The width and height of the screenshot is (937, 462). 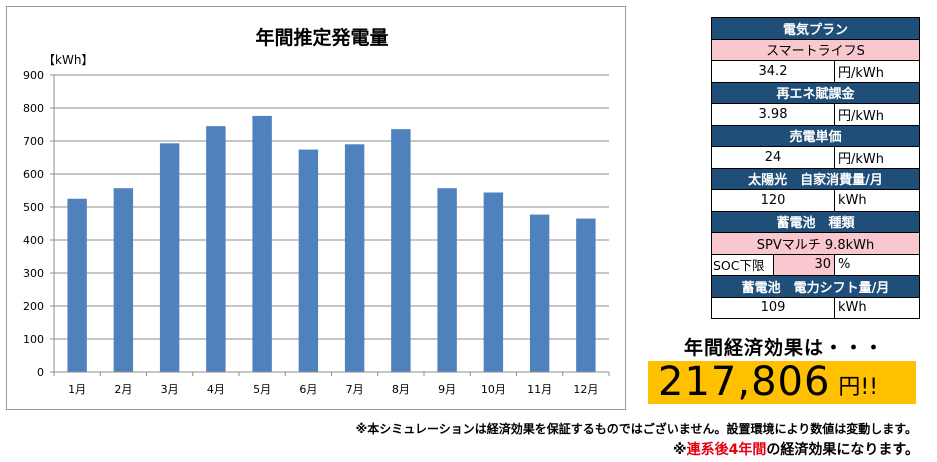 I want to click on plan-value: スマートライフS, so click(x=815, y=49).